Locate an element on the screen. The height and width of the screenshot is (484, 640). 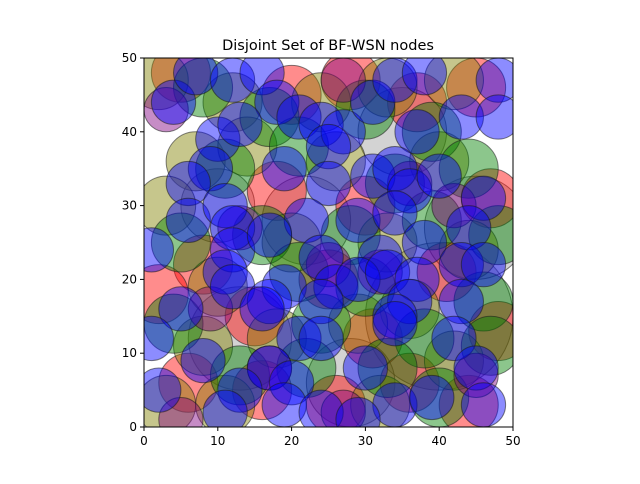
y-tick-label: 30 is located at coordinates (129, 206).